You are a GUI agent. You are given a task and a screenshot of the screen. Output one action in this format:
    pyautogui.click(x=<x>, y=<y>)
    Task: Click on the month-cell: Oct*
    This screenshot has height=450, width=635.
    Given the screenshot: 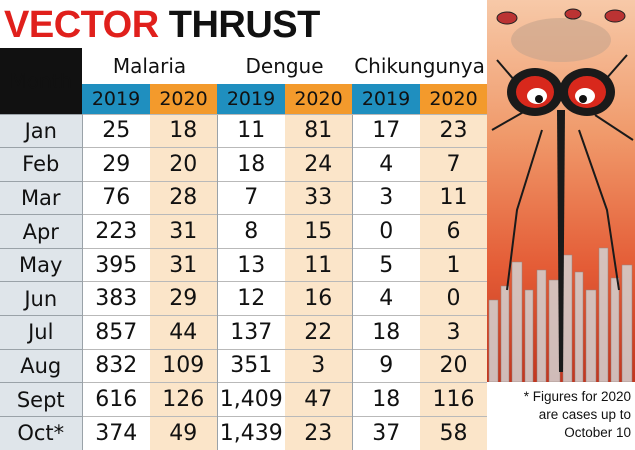 What is the action you would take?
    pyautogui.click(x=41, y=432)
    